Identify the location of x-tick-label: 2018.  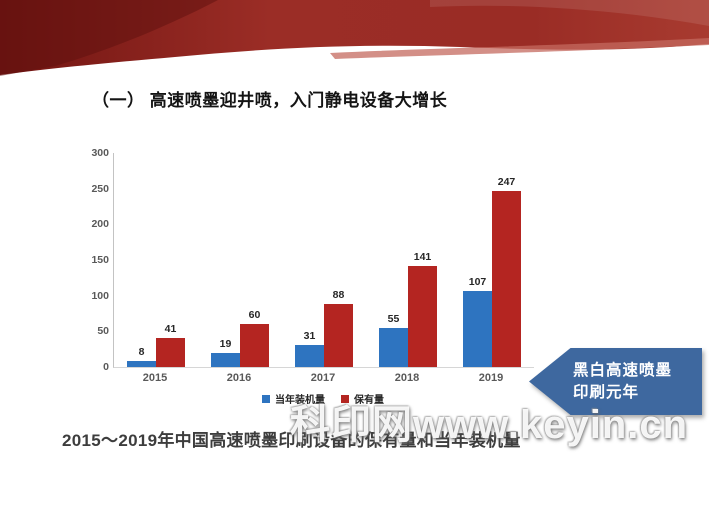
(407, 378).